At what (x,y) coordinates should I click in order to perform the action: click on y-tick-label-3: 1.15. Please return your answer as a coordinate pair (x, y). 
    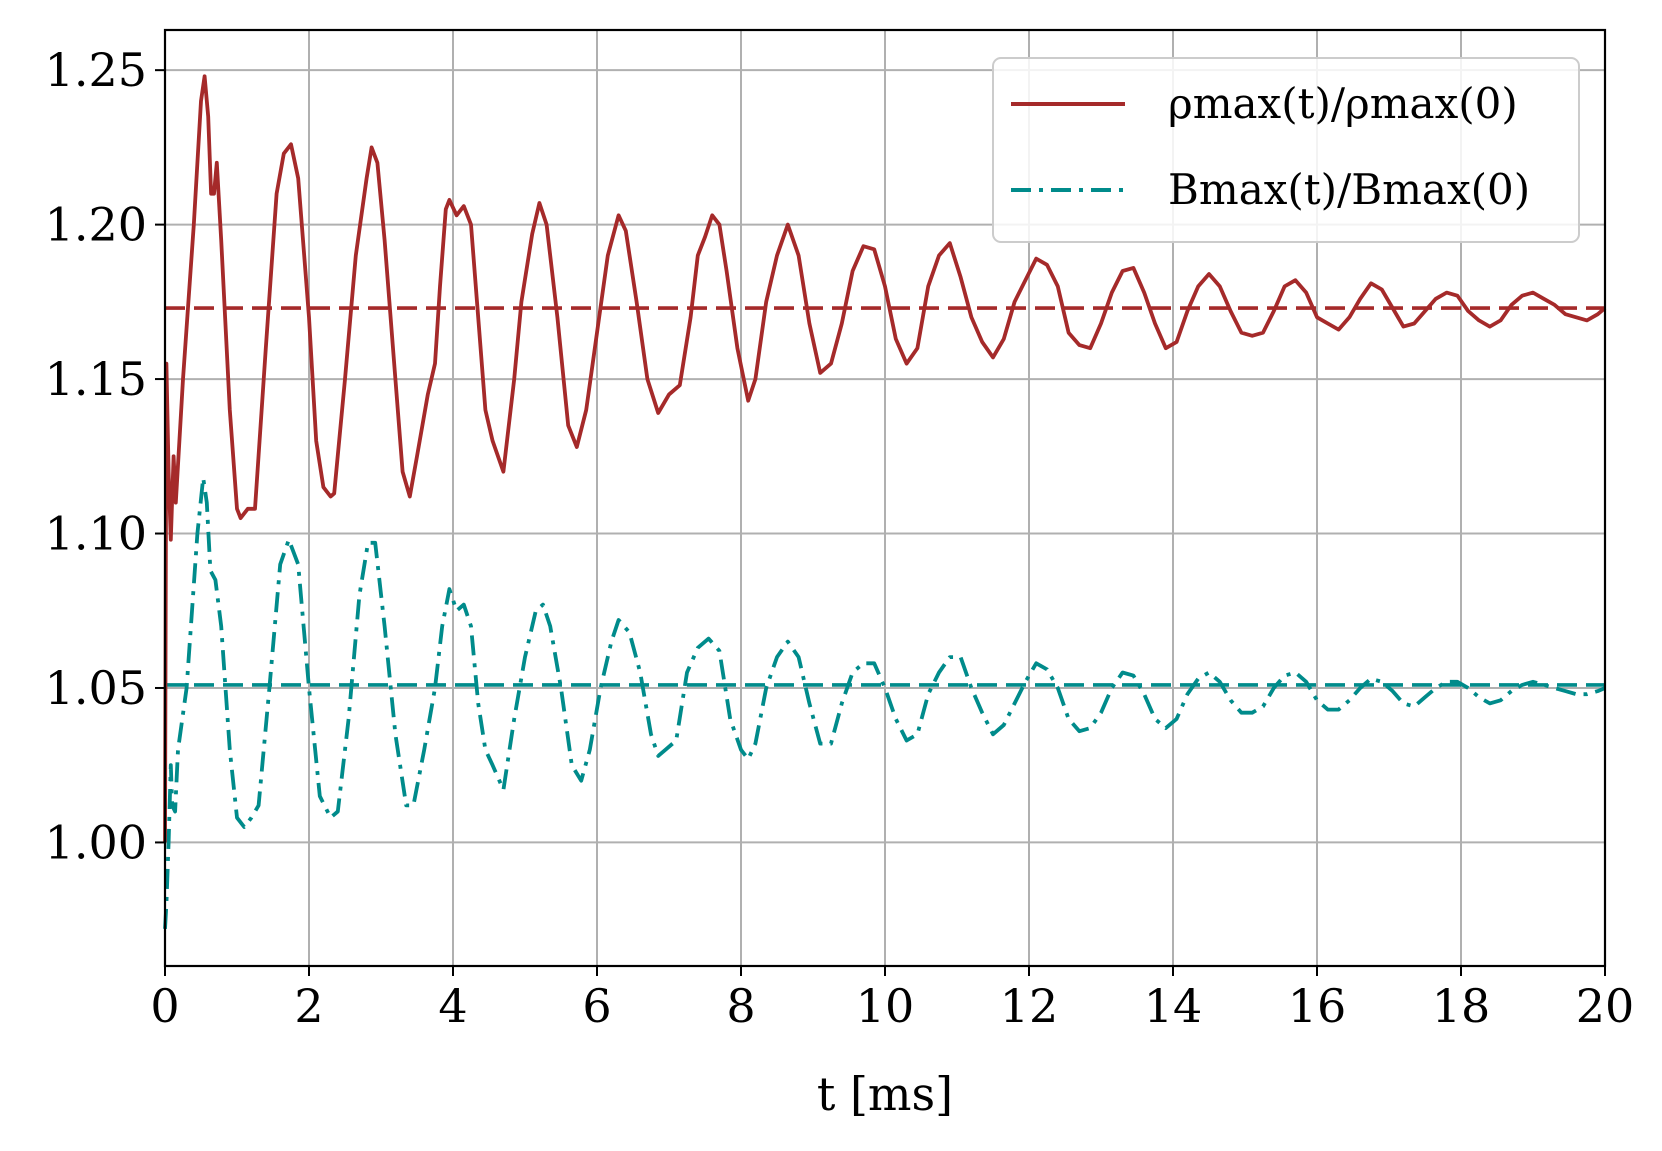
    Looking at the image, I should click on (96, 379).